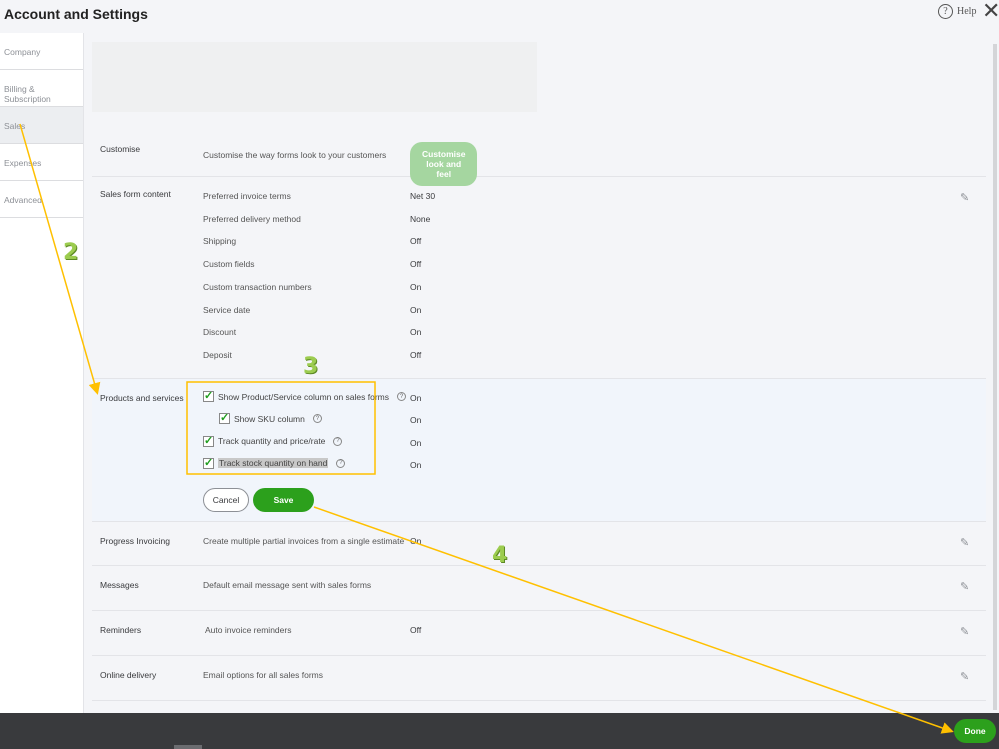  What do you see at coordinates (283, 500) in the screenshot?
I see `save-button: Save` at bounding box center [283, 500].